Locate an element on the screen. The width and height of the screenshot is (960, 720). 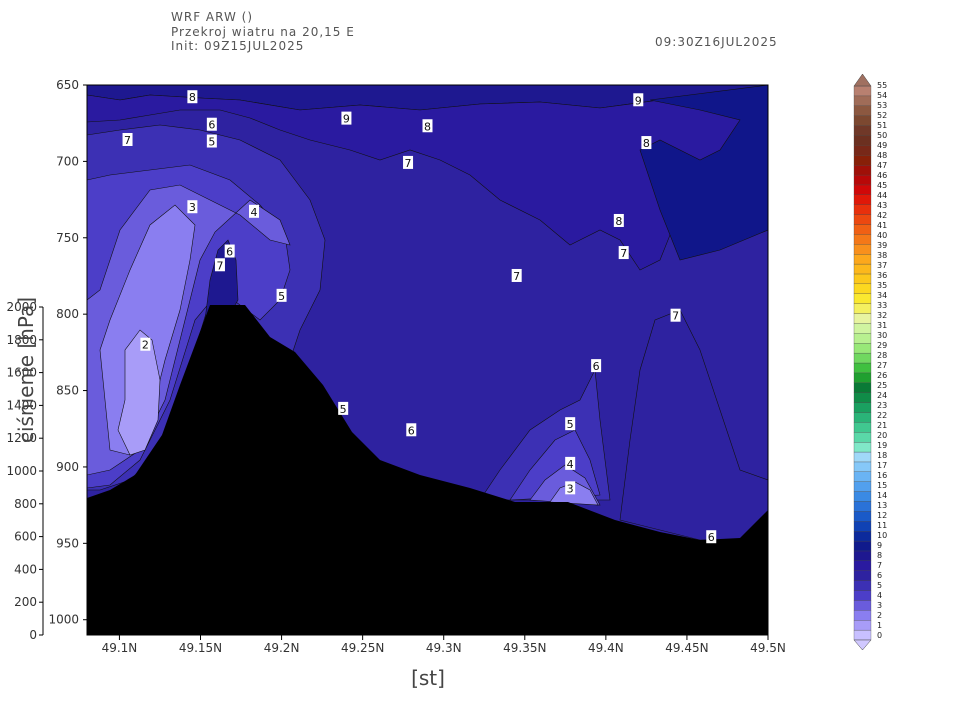
y-axis-pressure: 650 700 750 800 850 900 950 1000 is located at coordinates (67, 352).